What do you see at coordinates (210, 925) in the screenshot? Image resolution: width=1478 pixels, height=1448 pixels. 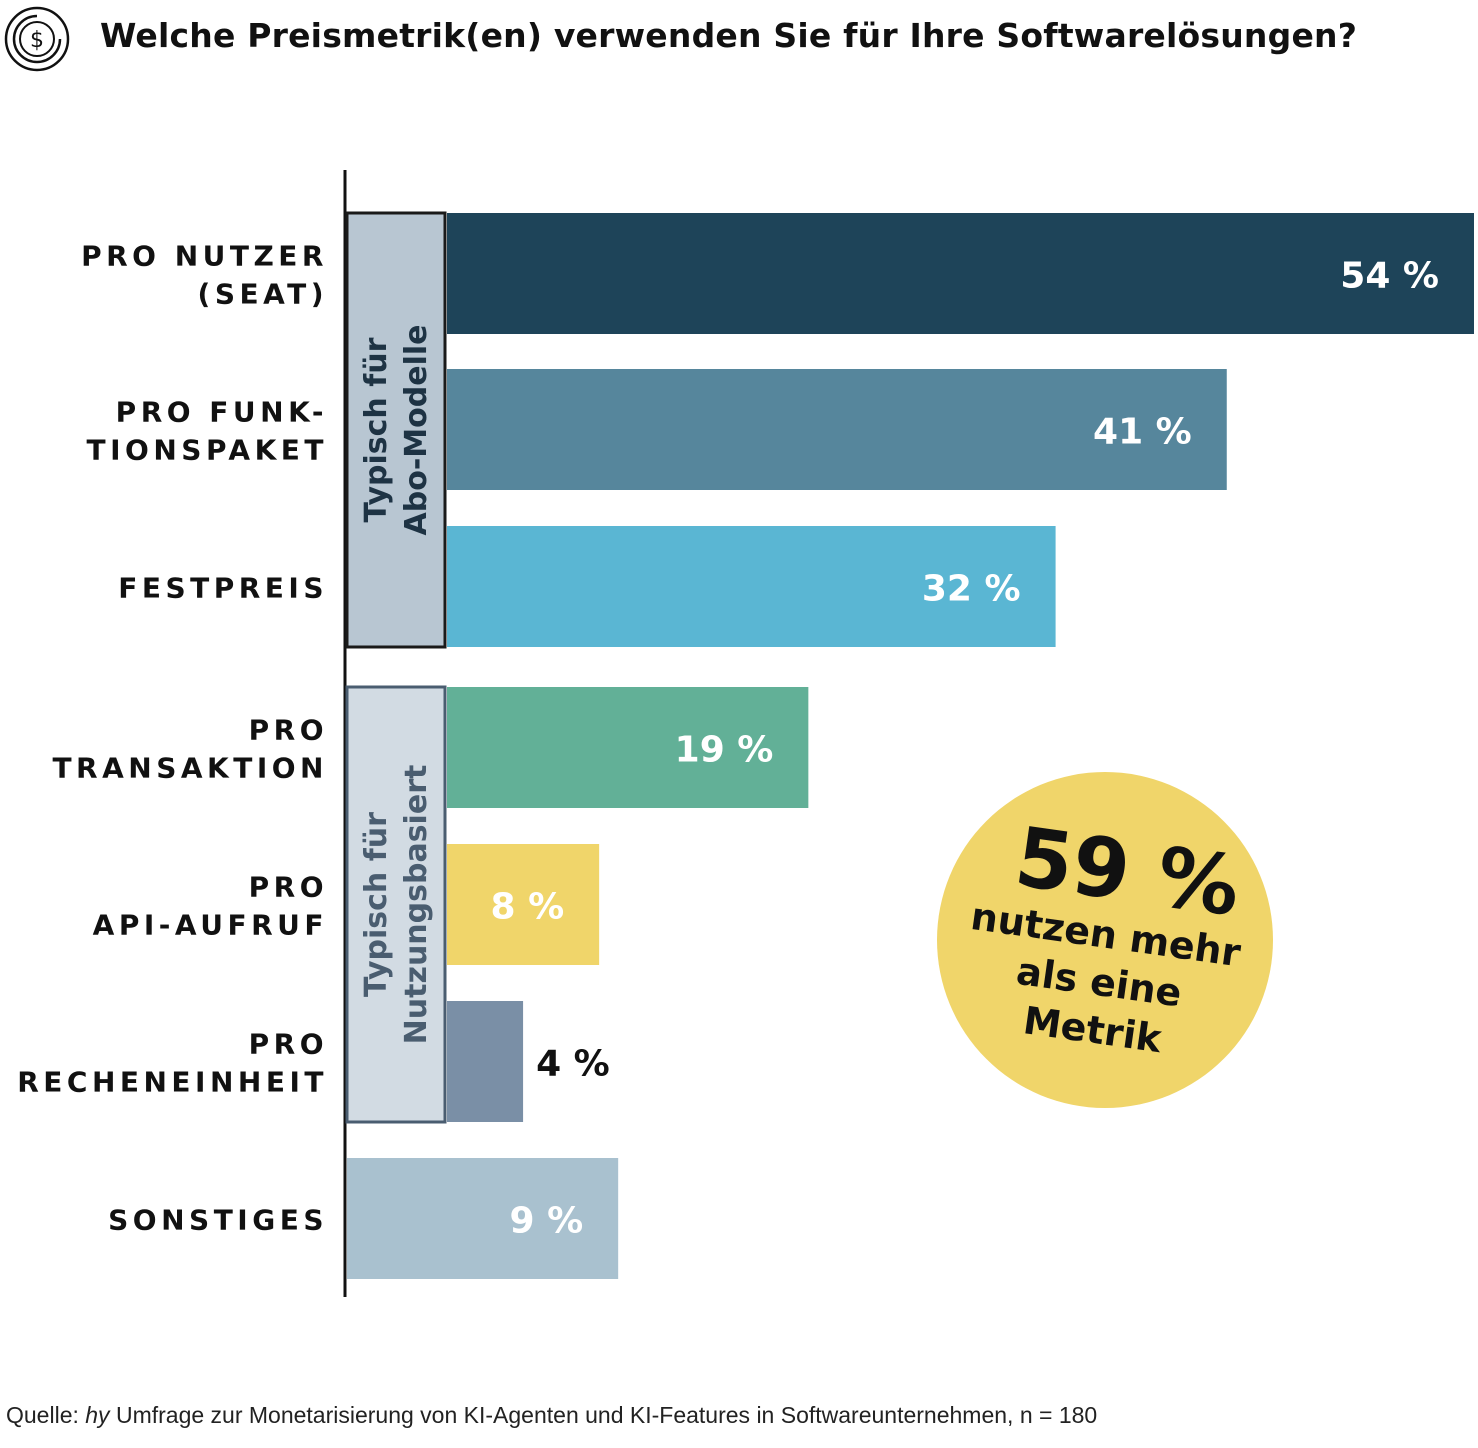 I see `category-label: API-AUFRUF` at bounding box center [210, 925].